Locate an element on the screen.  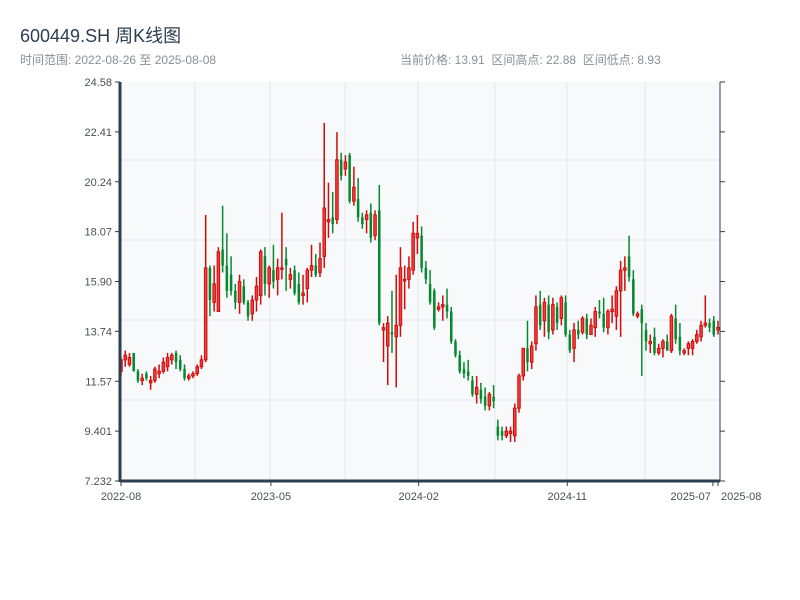
y-tick-label: 9.401 is located at coordinates (98, 432).